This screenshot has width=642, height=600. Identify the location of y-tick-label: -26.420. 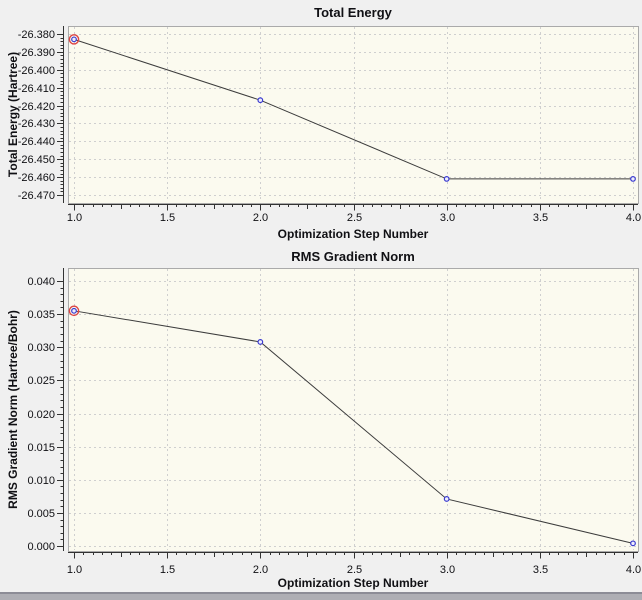
(36, 107).